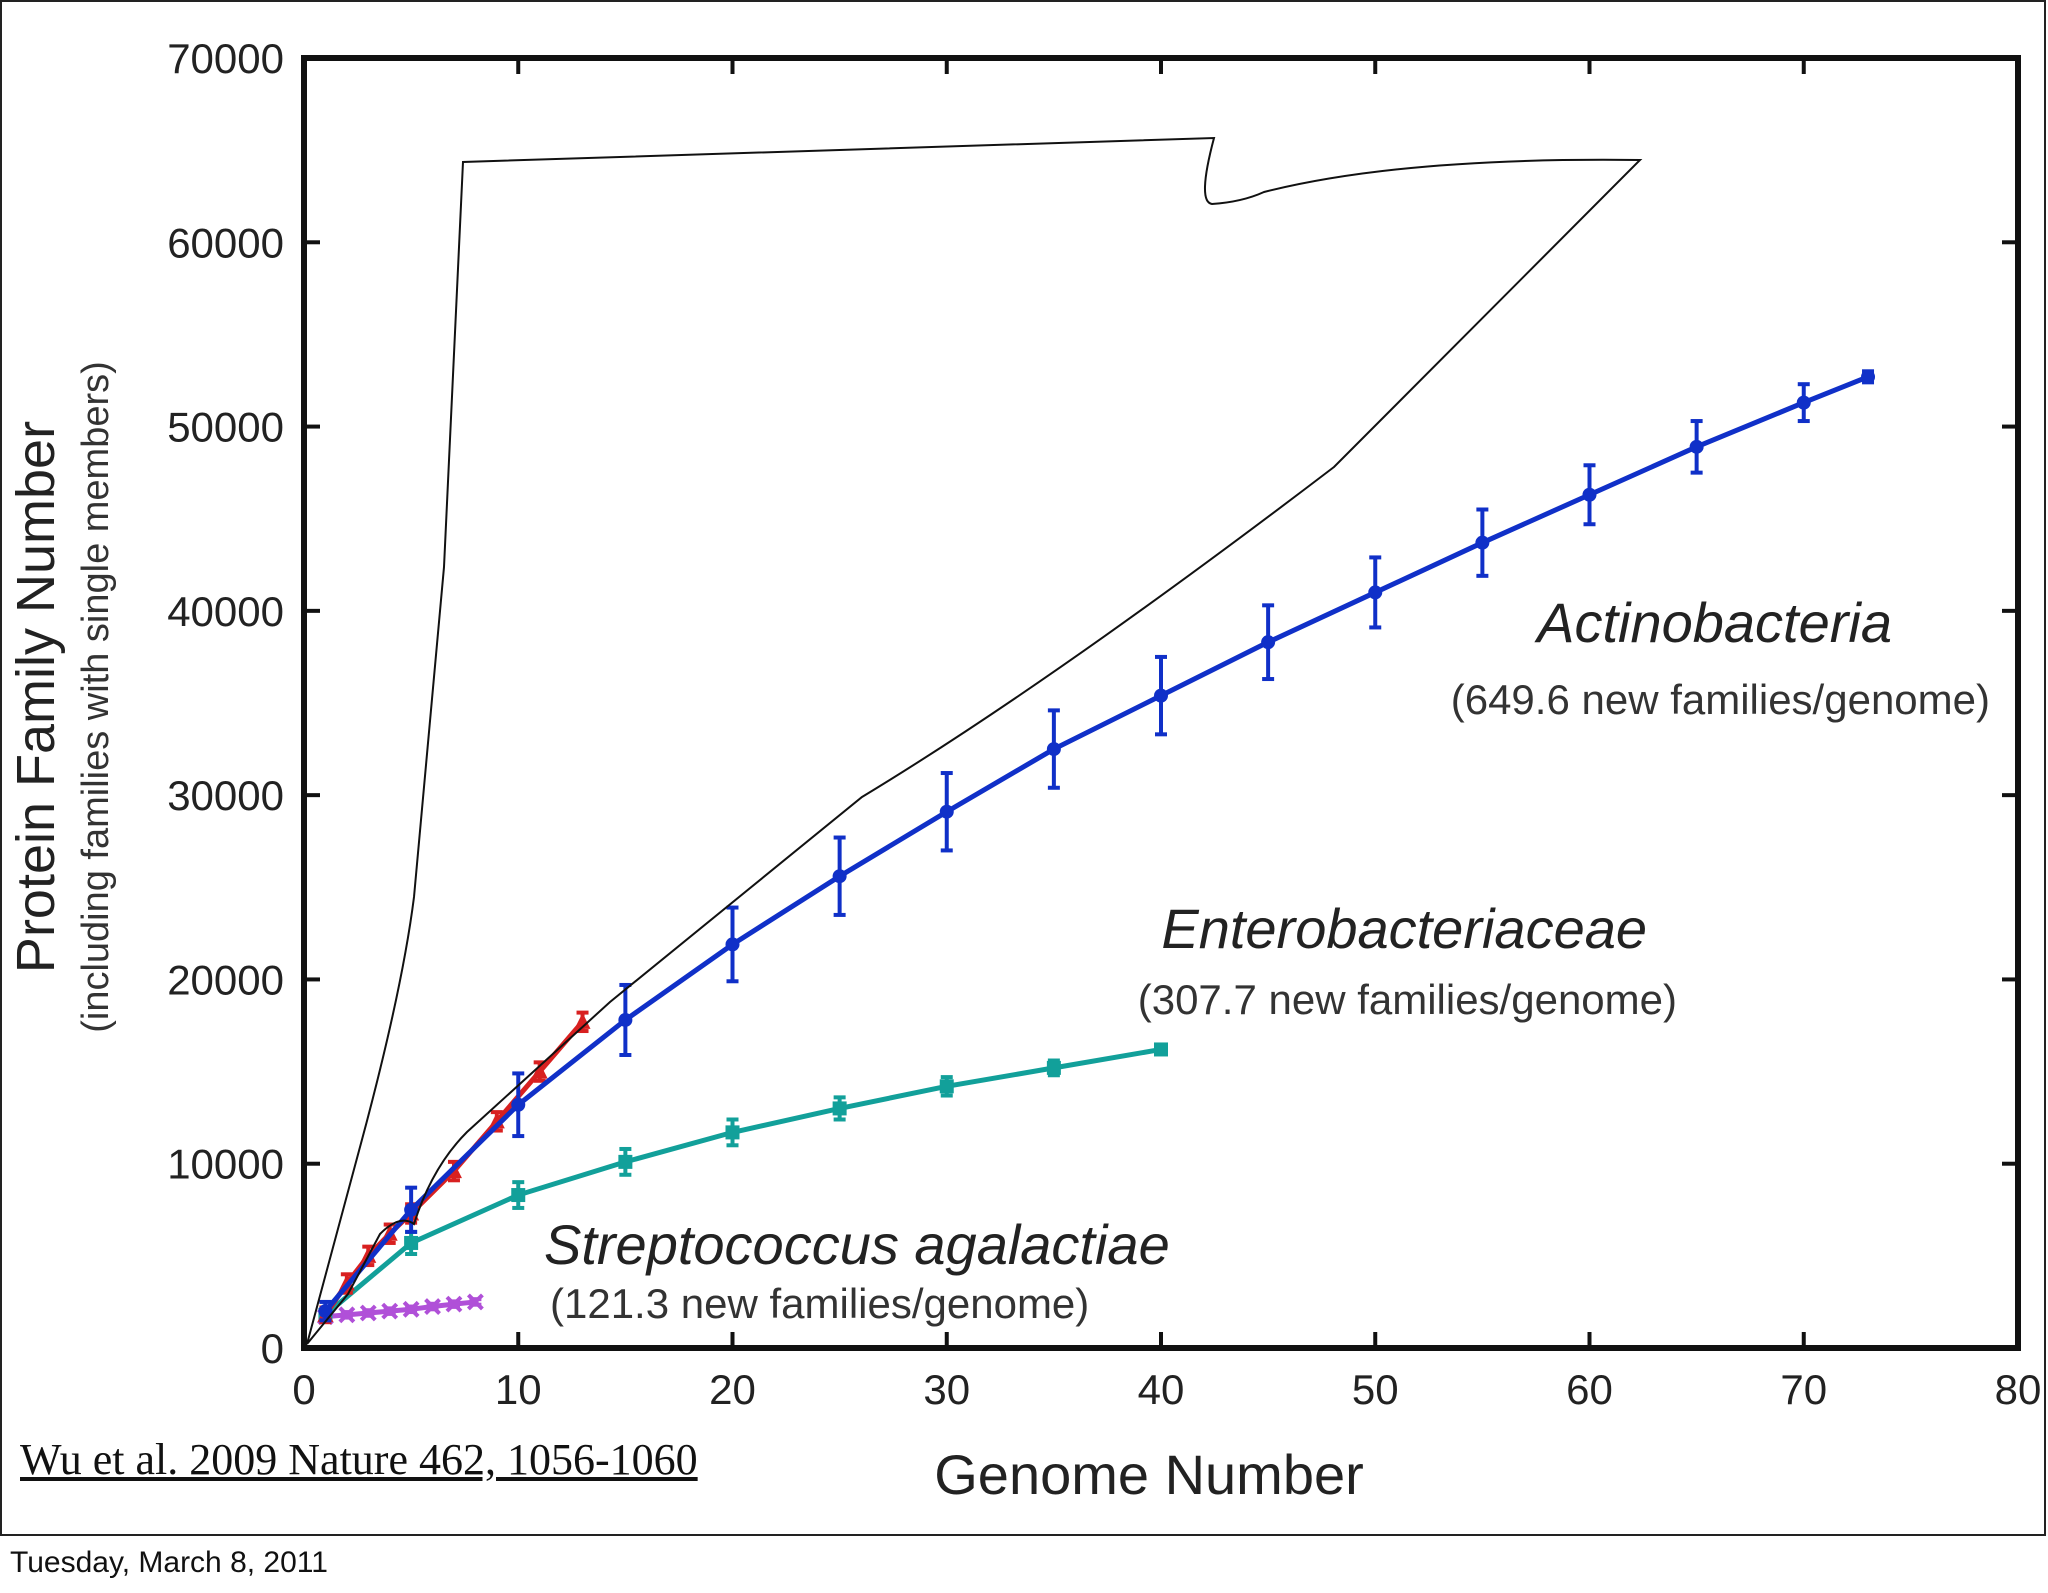  I want to click on footer-date: Tuesday, March 8, 2011, so click(169, 1562).